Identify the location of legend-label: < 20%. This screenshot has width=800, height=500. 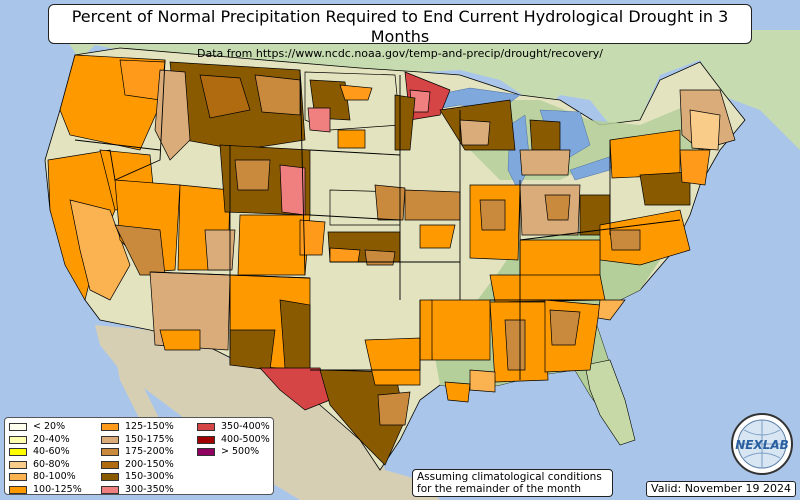
(49, 427).